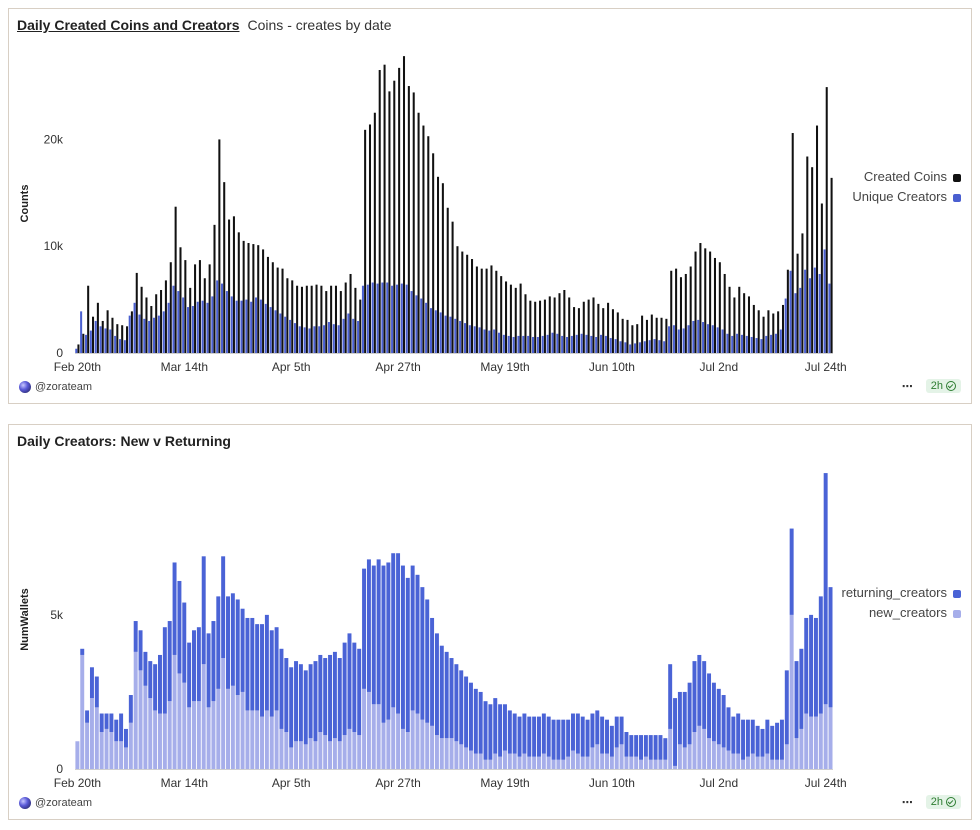 The width and height of the screenshot is (980, 830). What do you see at coordinates (901, 613) in the screenshot?
I see `legend-item-new-creators: new_creators` at bounding box center [901, 613].